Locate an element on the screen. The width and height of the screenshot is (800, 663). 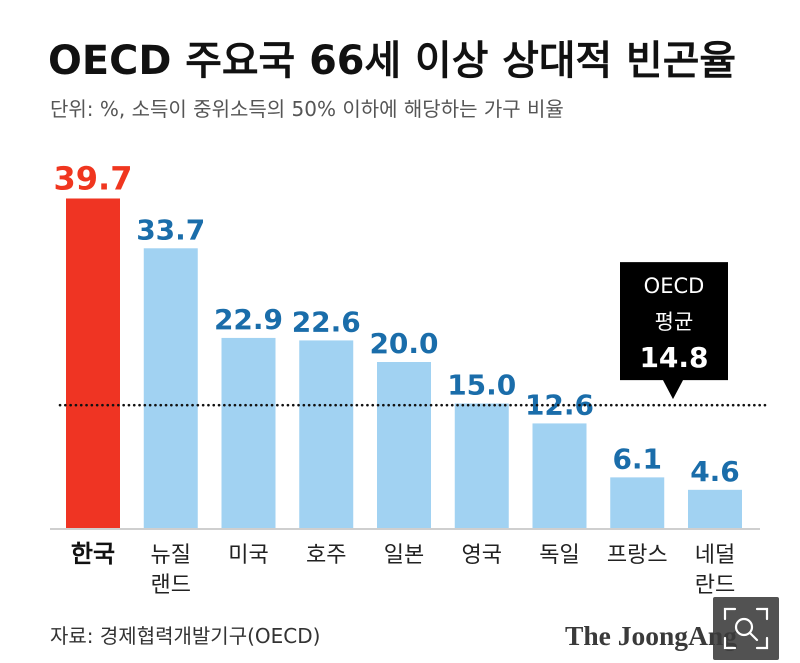
callout-box is located at coordinates (674, 331).